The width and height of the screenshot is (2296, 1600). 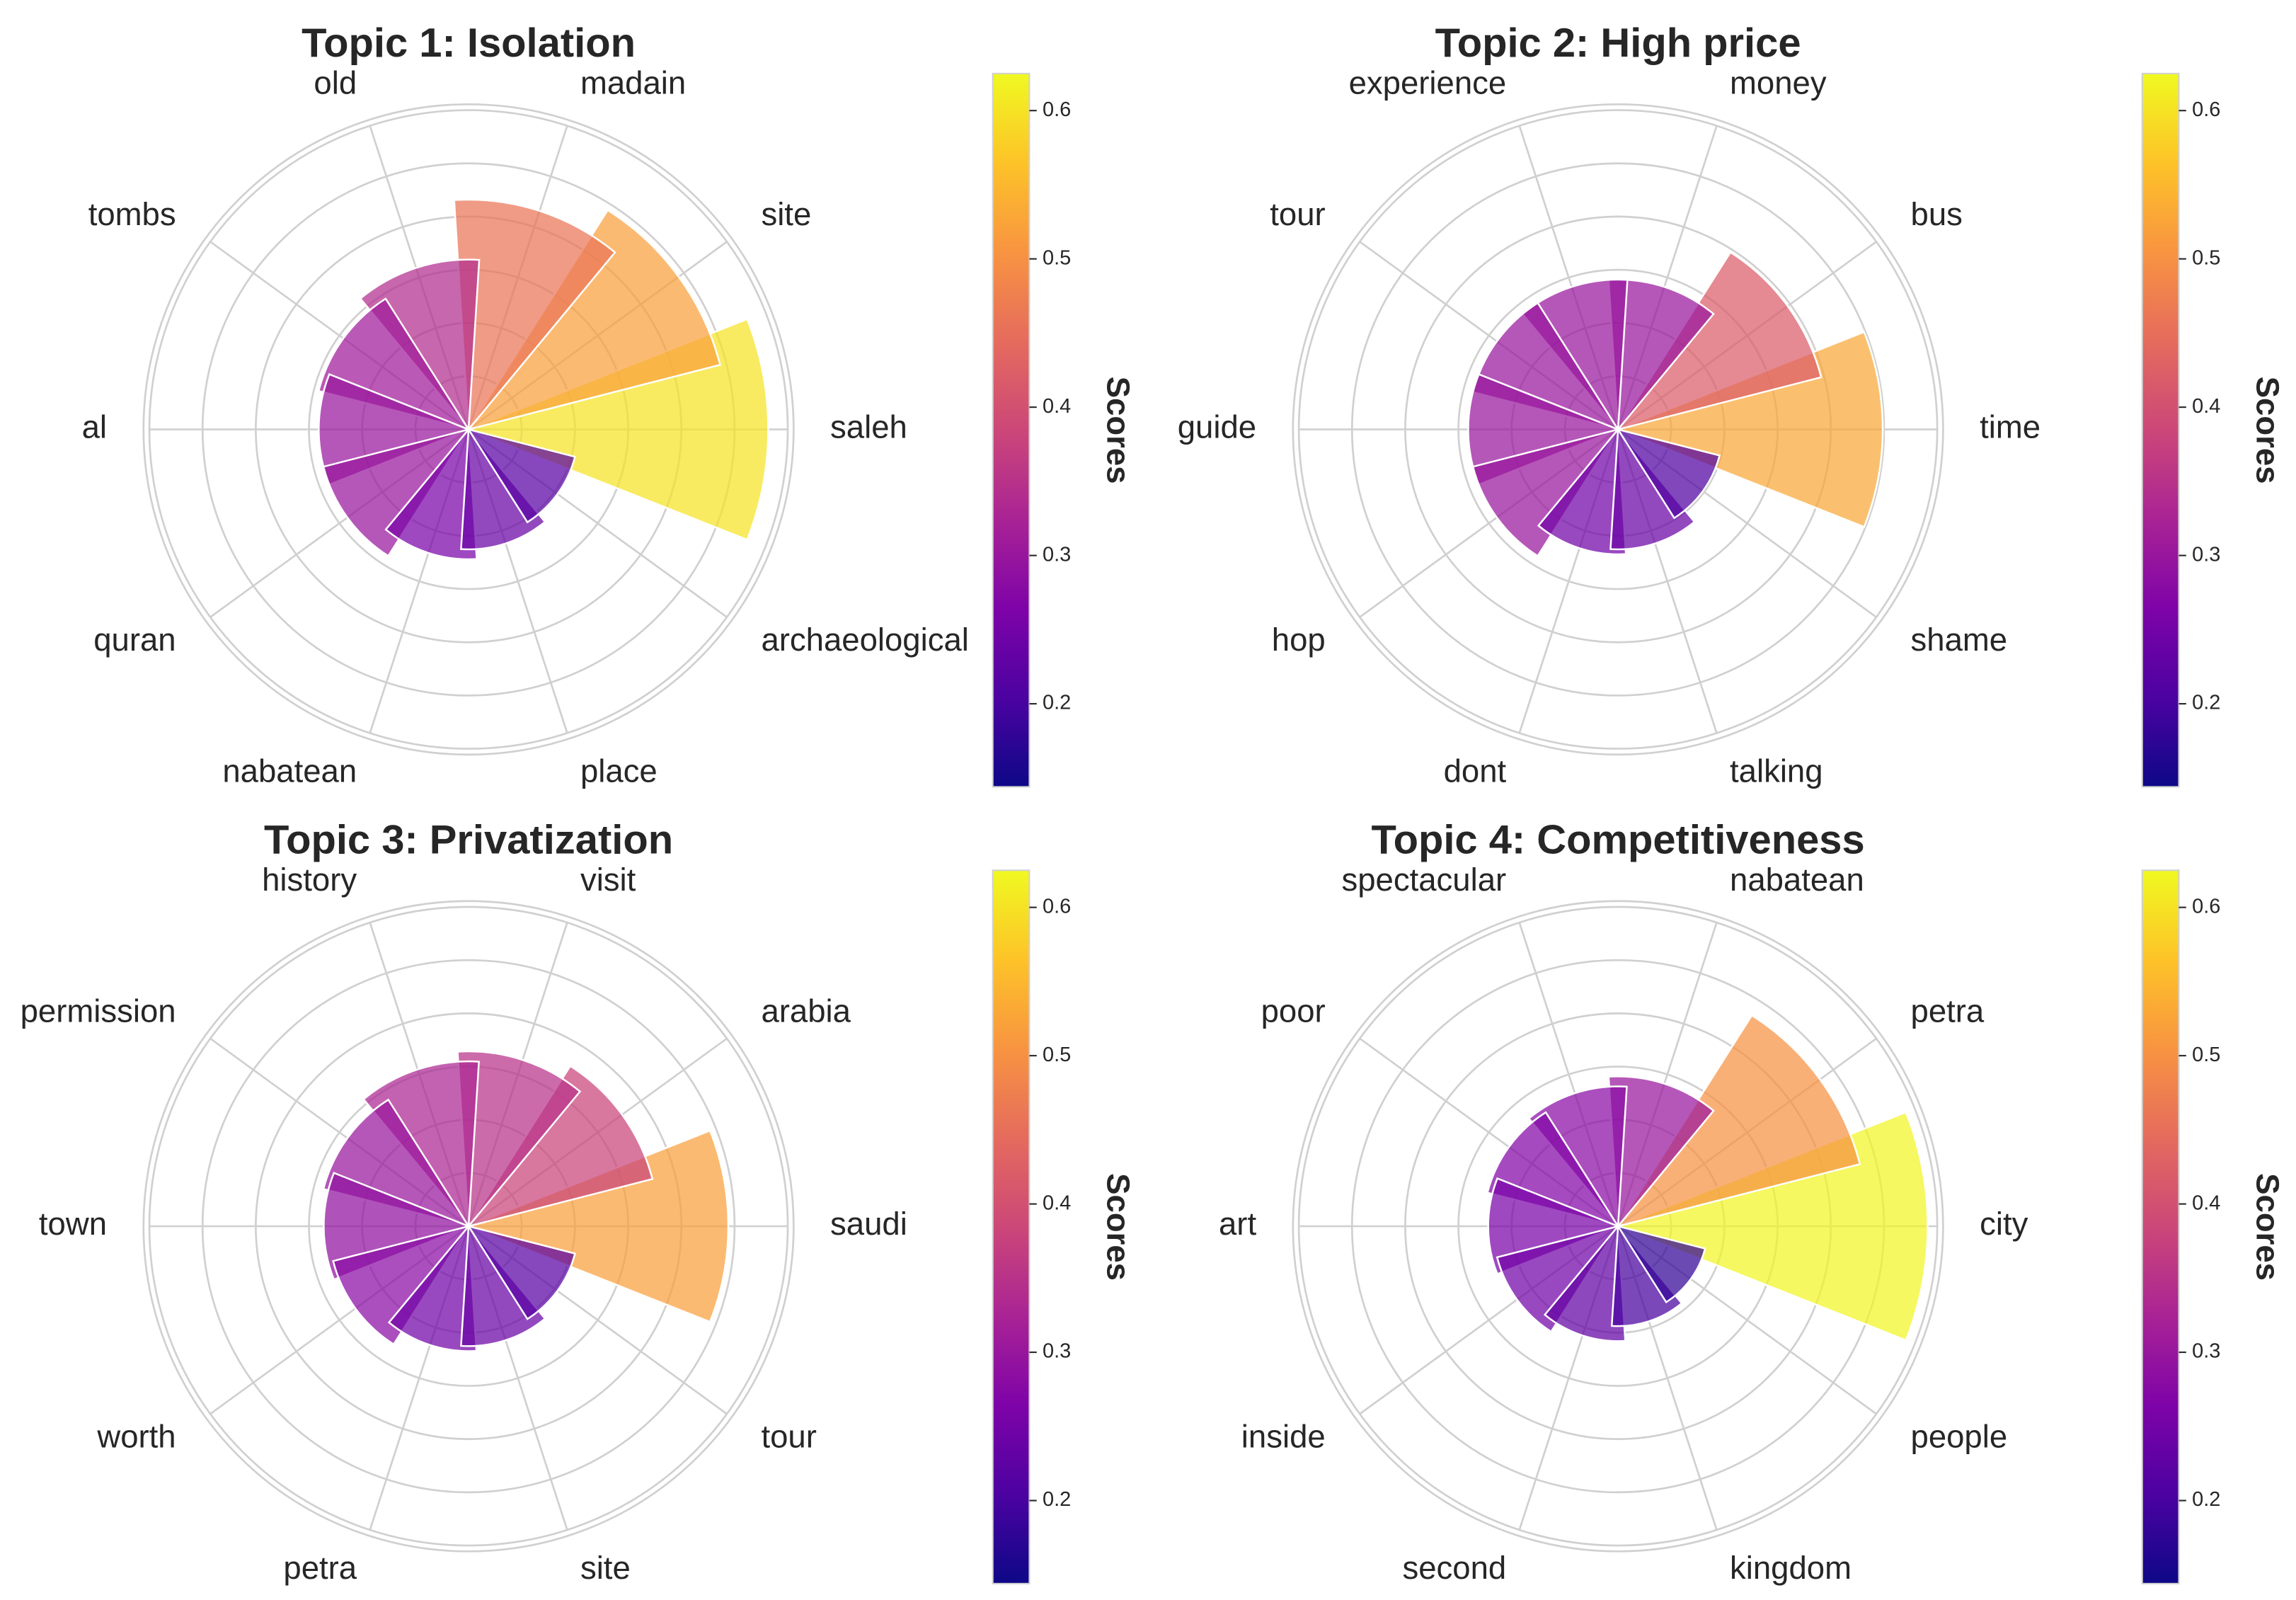 I want to click on category-label: old, so click(x=335, y=83).